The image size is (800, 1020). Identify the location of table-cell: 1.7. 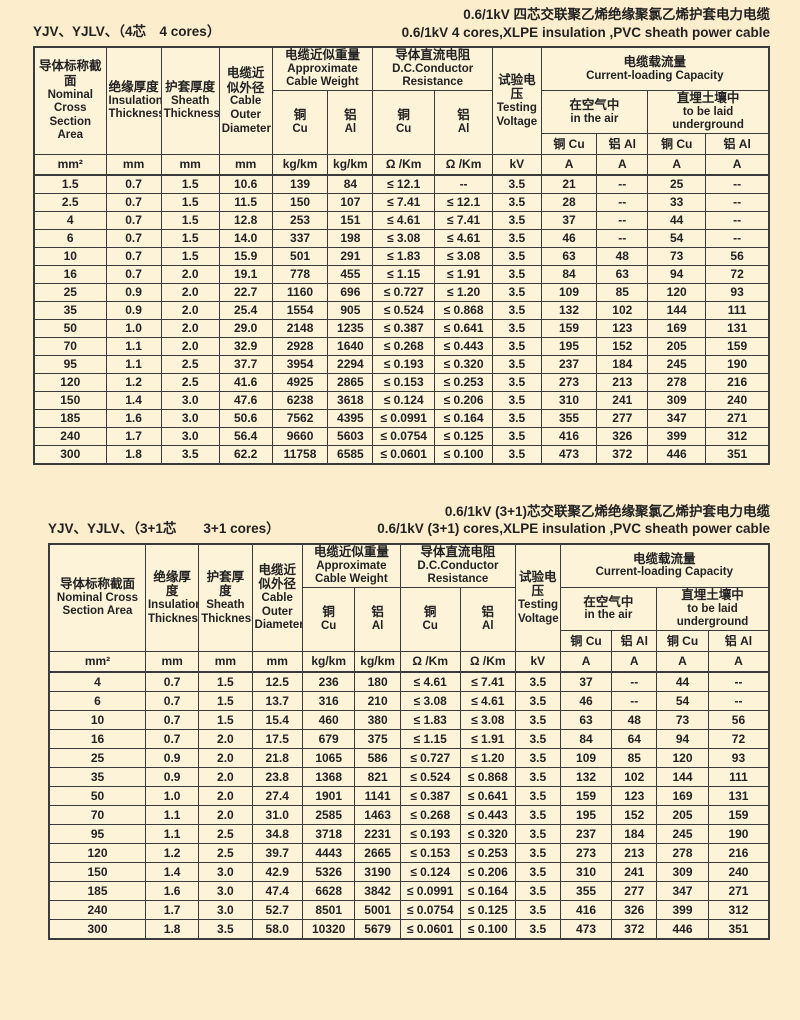
(133, 436).